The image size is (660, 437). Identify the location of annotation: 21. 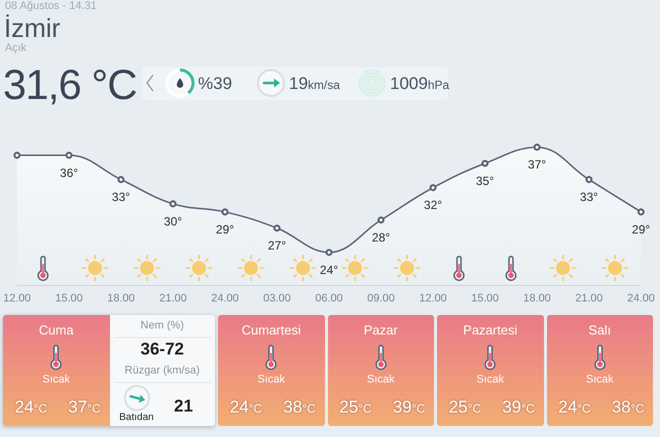
(183, 406).